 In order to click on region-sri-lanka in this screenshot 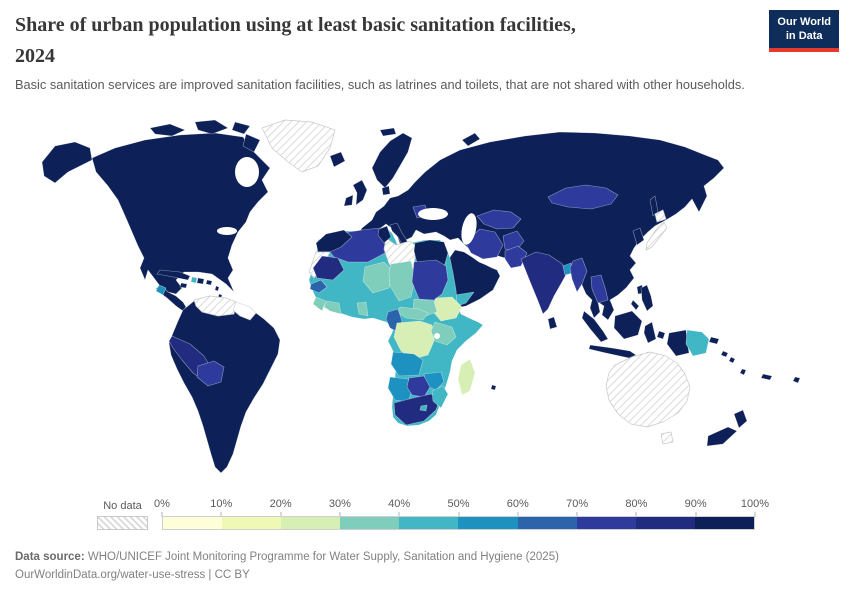, I will do `click(552, 323)`.